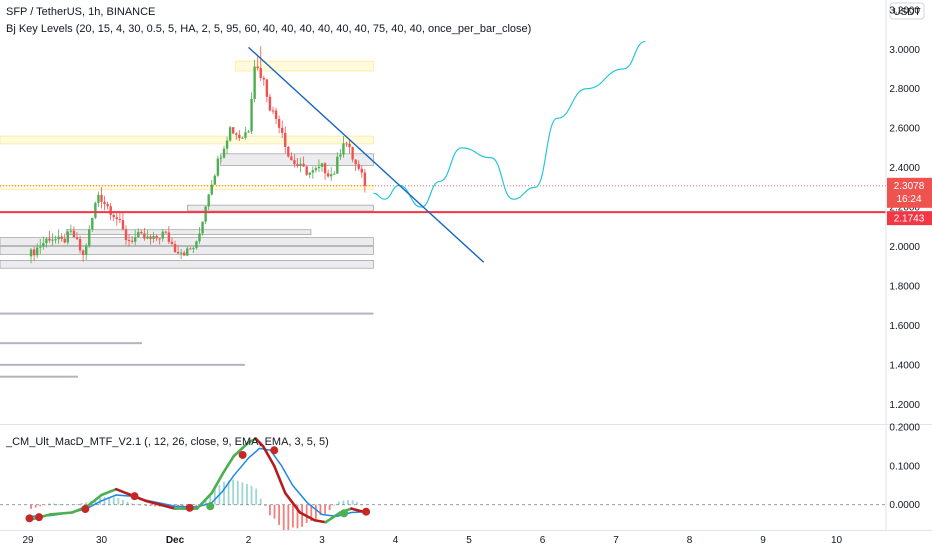 Image resolution: width=932 pixels, height=550 pixels. I want to click on price-tick-label-3: 2.6000, so click(904, 129).